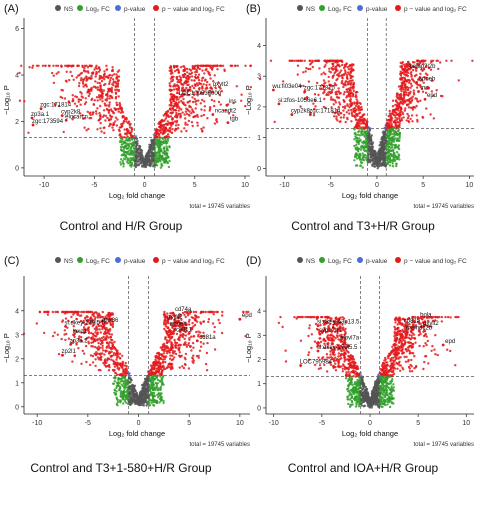 The width and height of the screenshot is (484, 505). Describe the element at coordinates (240, 423) in the screenshot. I see `x-tick-label: 10` at that location.